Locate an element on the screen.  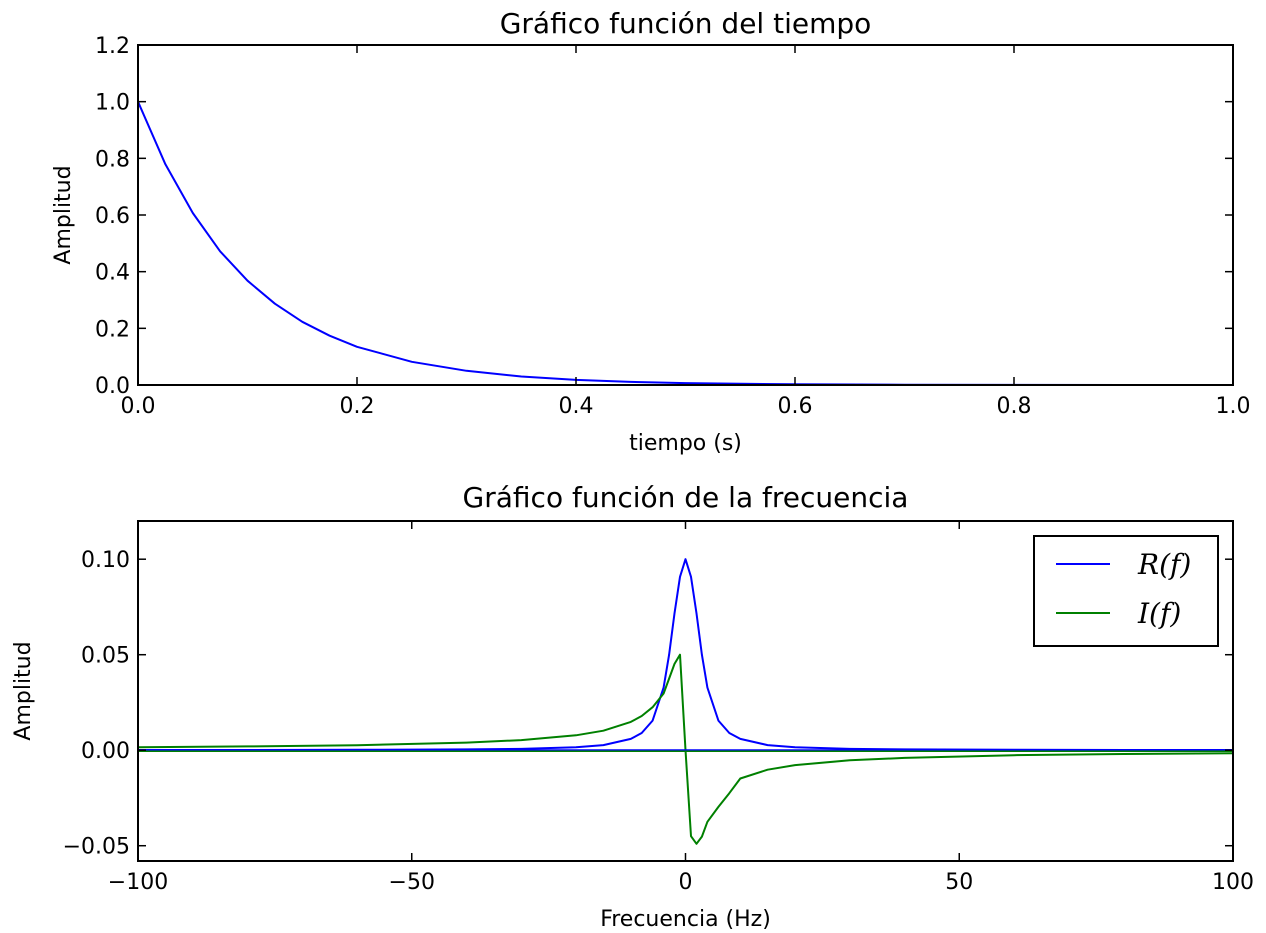
y-tick-label: 0.05 is located at coordinates (105, 656).